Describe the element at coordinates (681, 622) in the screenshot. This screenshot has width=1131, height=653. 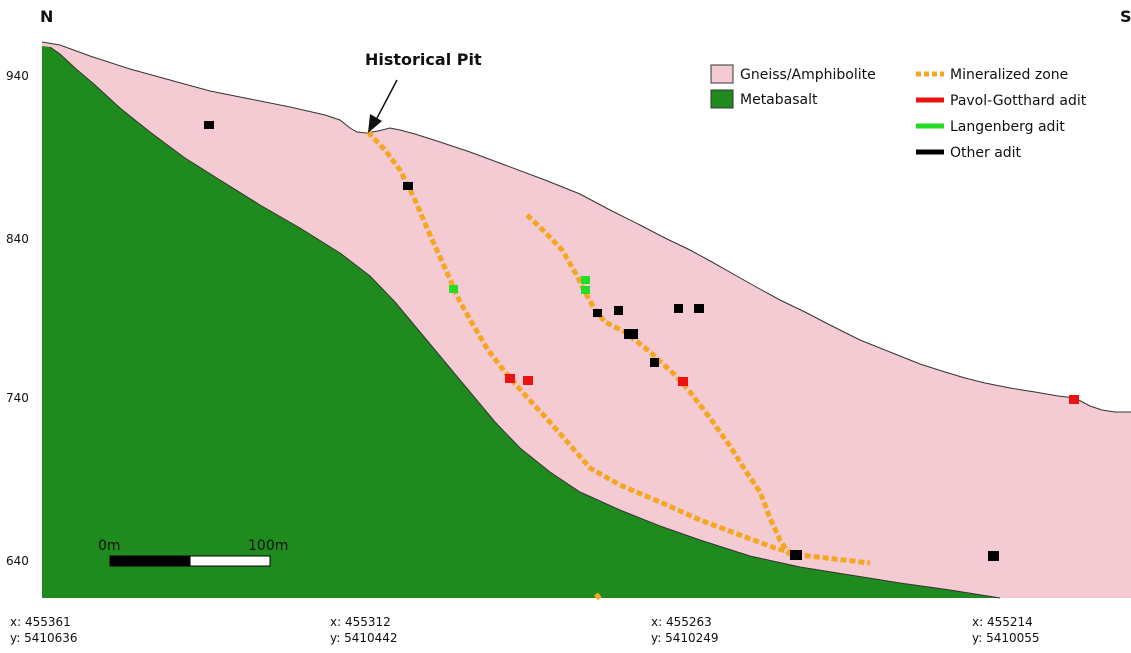
I see `coordinate-x-label: x: 455263` at that location.